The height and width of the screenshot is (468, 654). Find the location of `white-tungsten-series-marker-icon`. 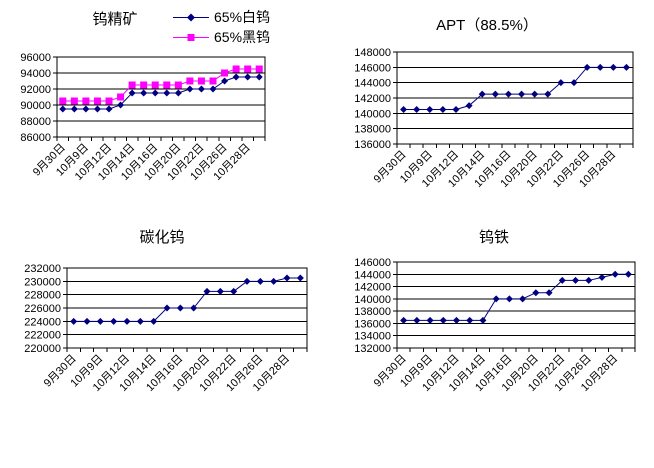

white-tungsten-series-marker-icon is located at coordinates (191, 17).